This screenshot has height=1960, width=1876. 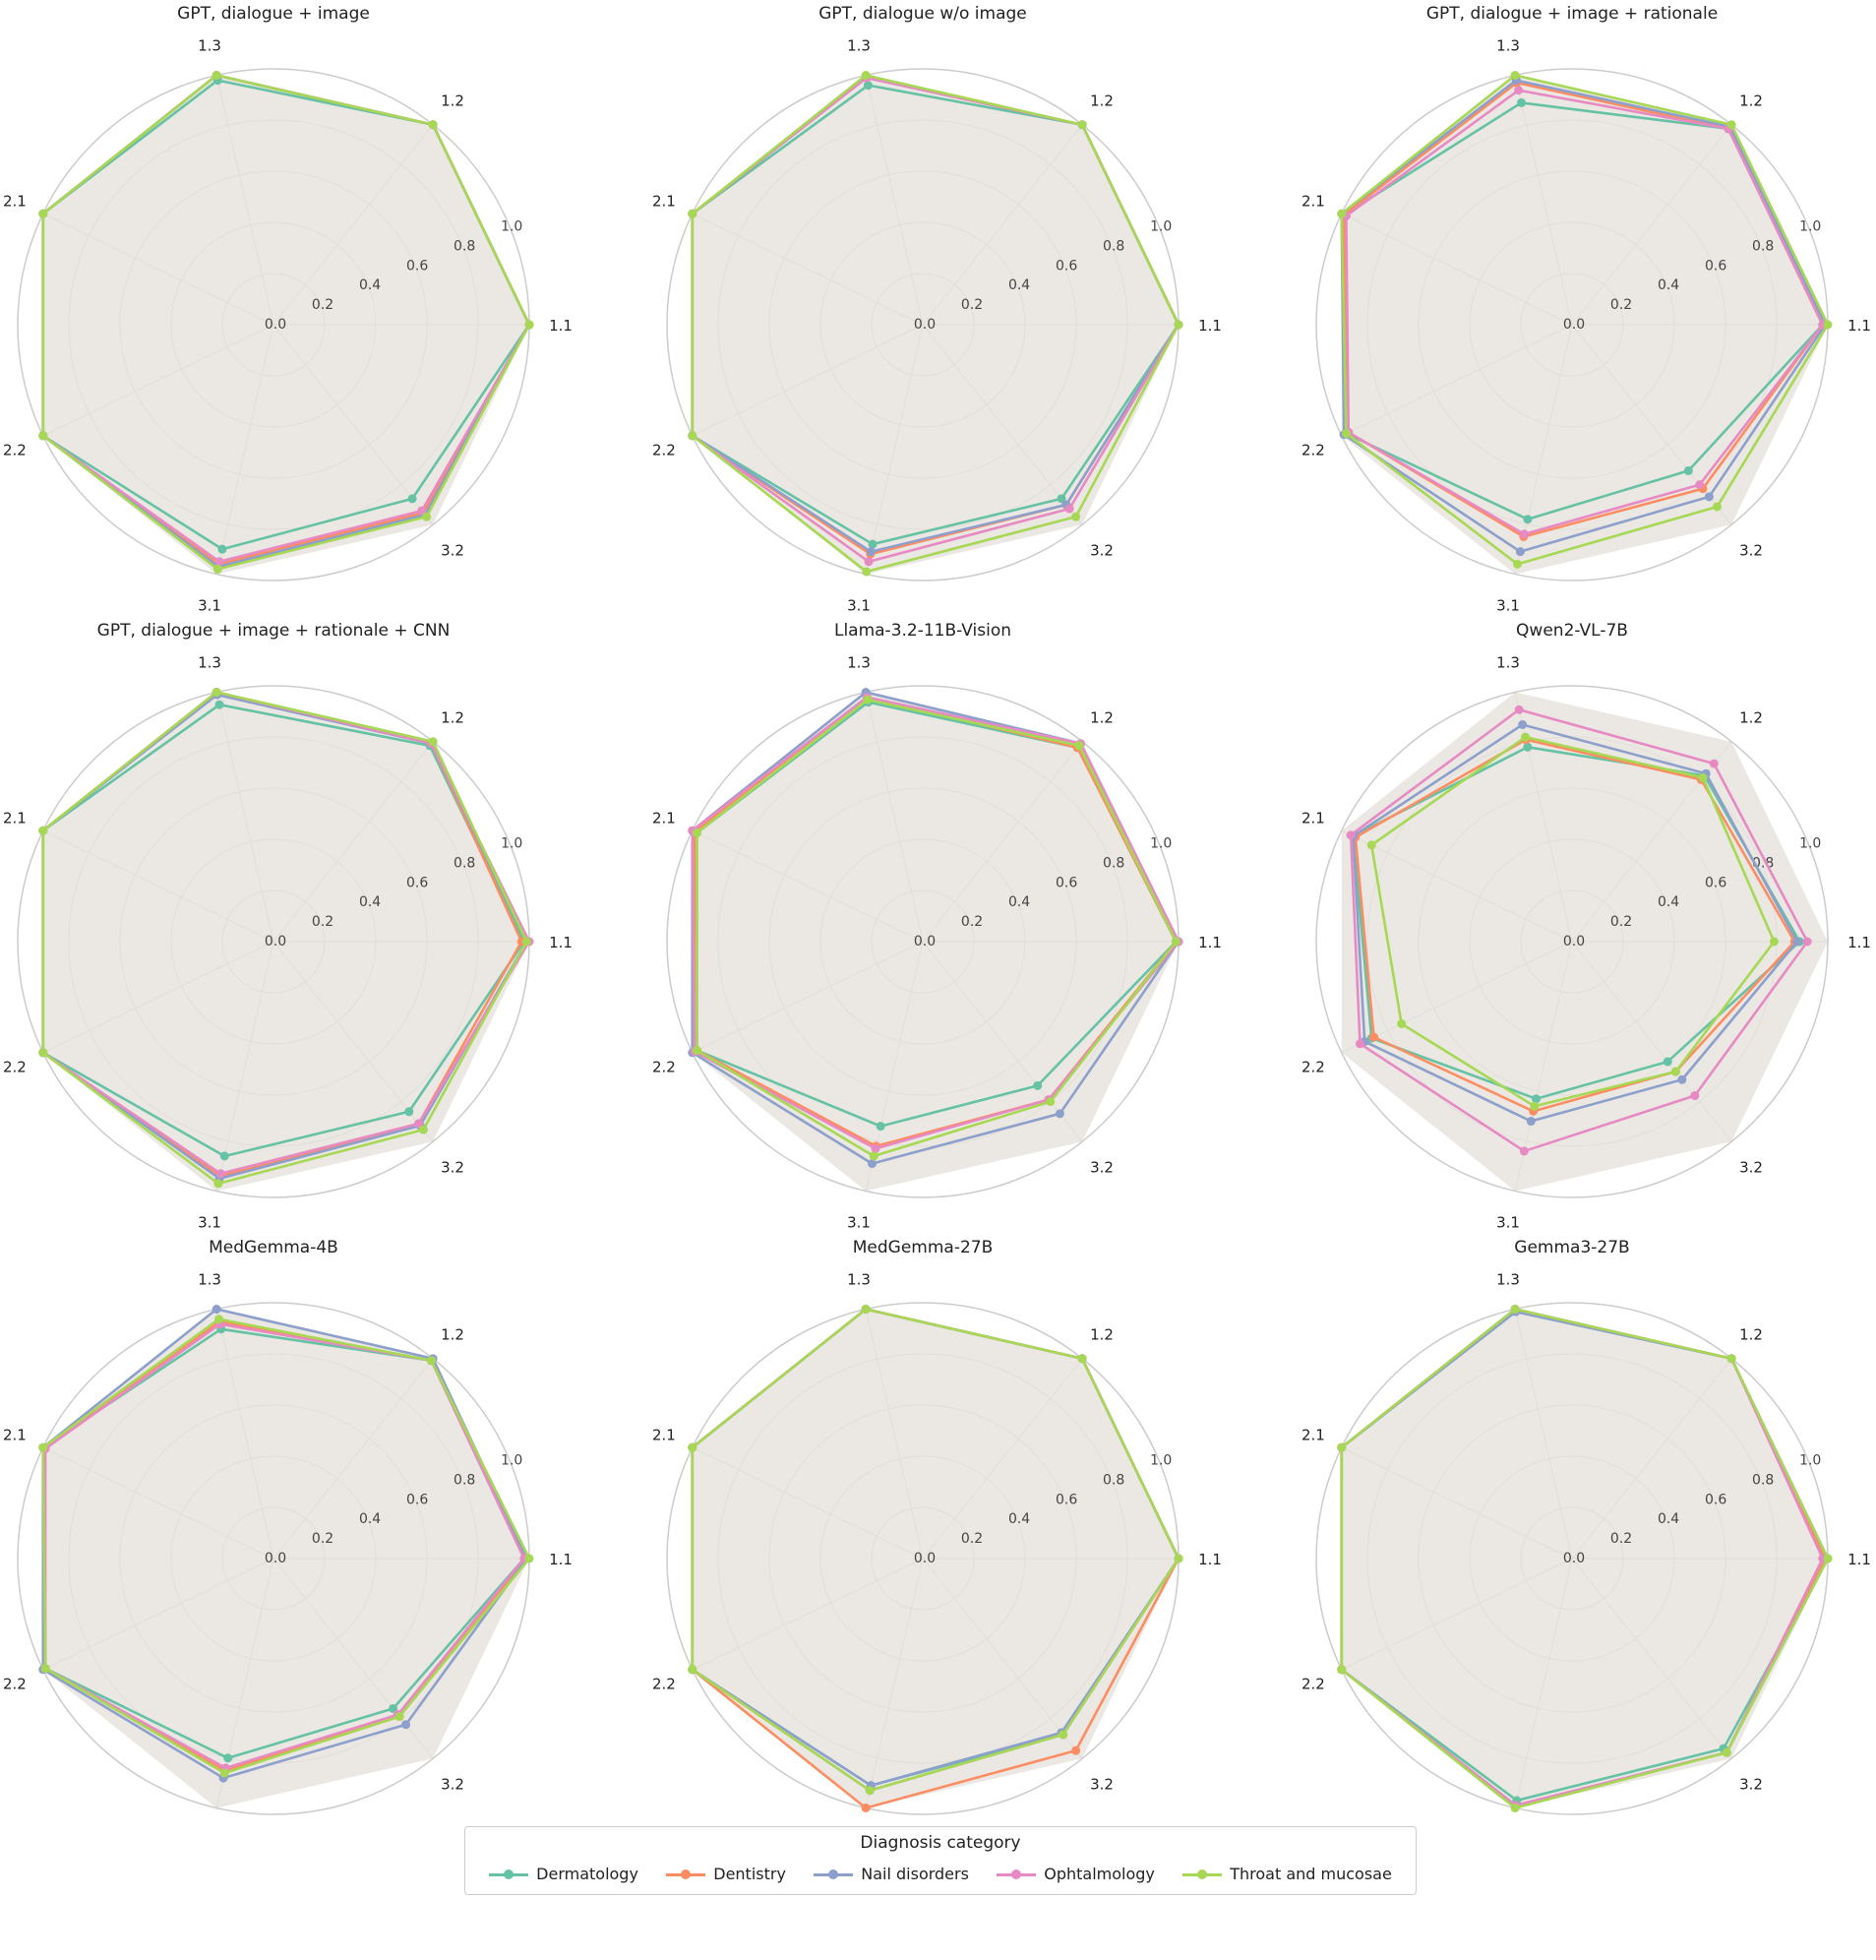 I want to click on chart-title: GPT, dialogue + image + rationale + CNN, so click(x=274, y=631).